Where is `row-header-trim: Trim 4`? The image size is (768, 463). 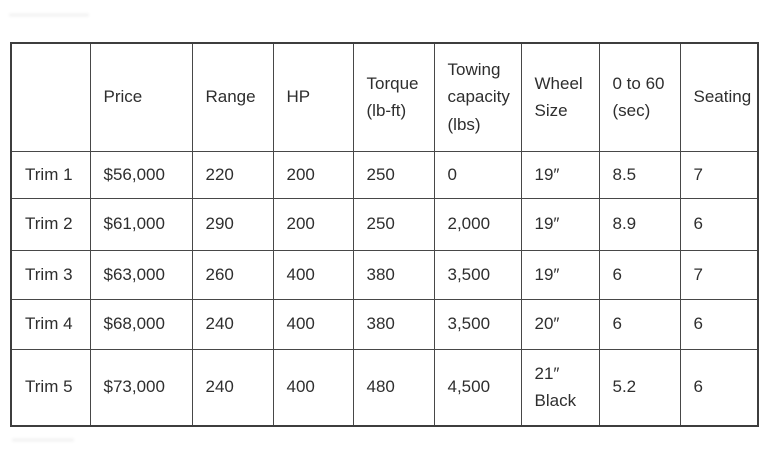
row-header-trim: Trim 4 is located at coordinates (50, 324).